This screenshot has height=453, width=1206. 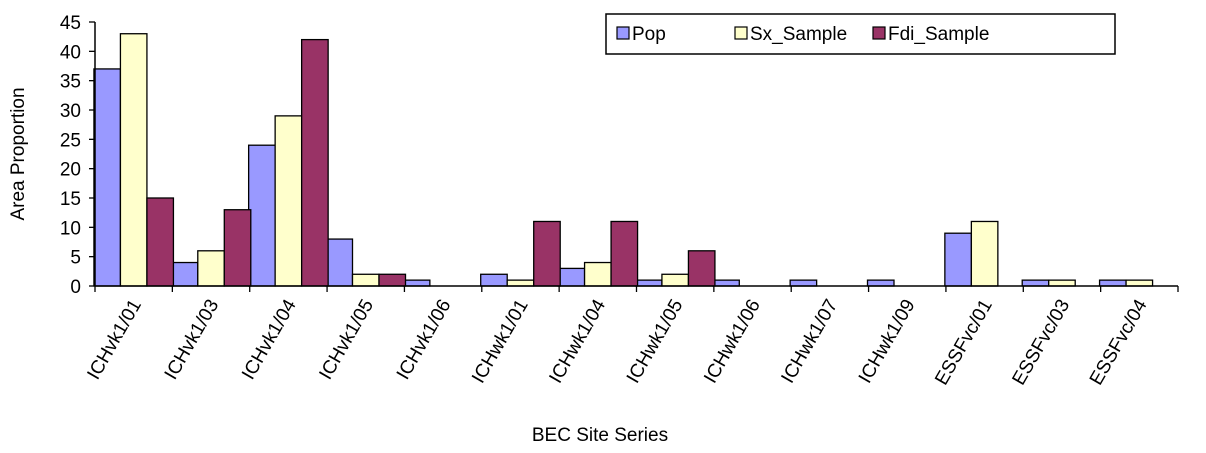 I want to click on x-tick-label: ICHvk1/06, so click(x=424, y=339).